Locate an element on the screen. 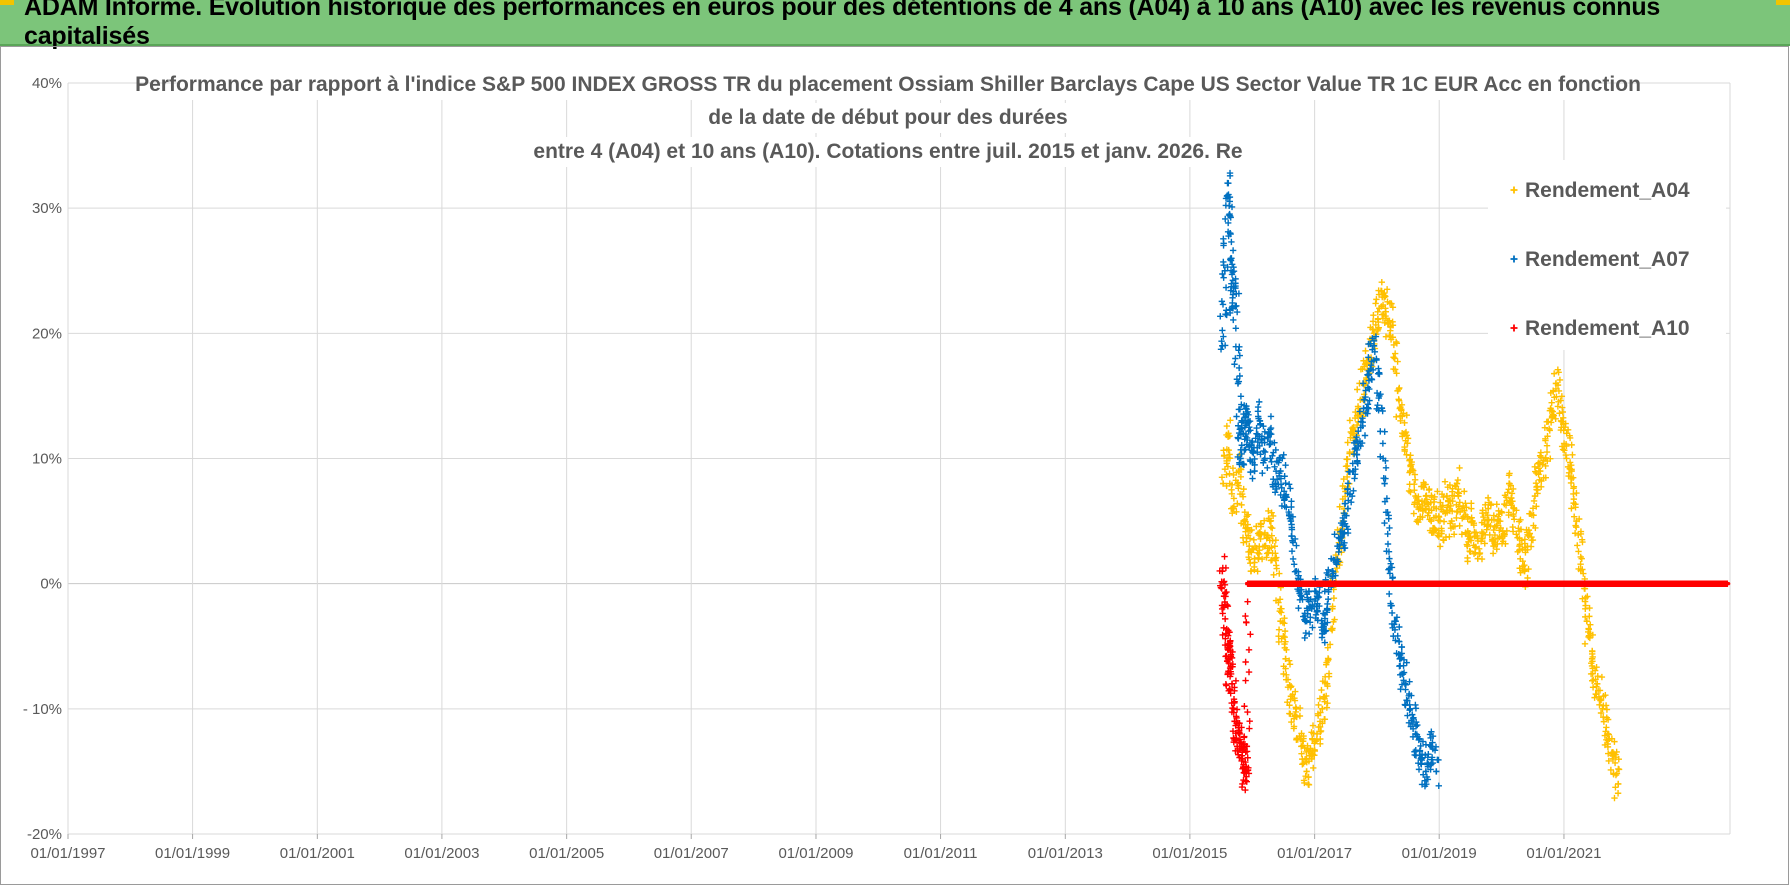 The height and width of the screenshot is (886, 1790). chart-legend: Rendement_A04 Rendement_A07 Rendement_A10 is located at coordinates (1607, 255).